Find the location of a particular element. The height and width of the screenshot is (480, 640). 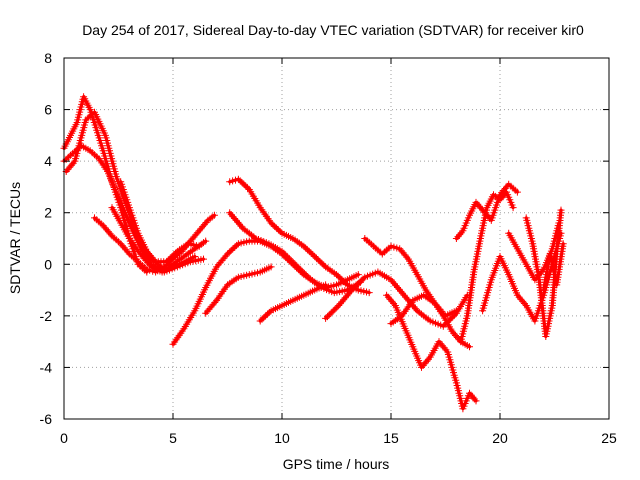

x-tick-labels: 0 5 10 15 20 25 is located at coordinates (338, 438).